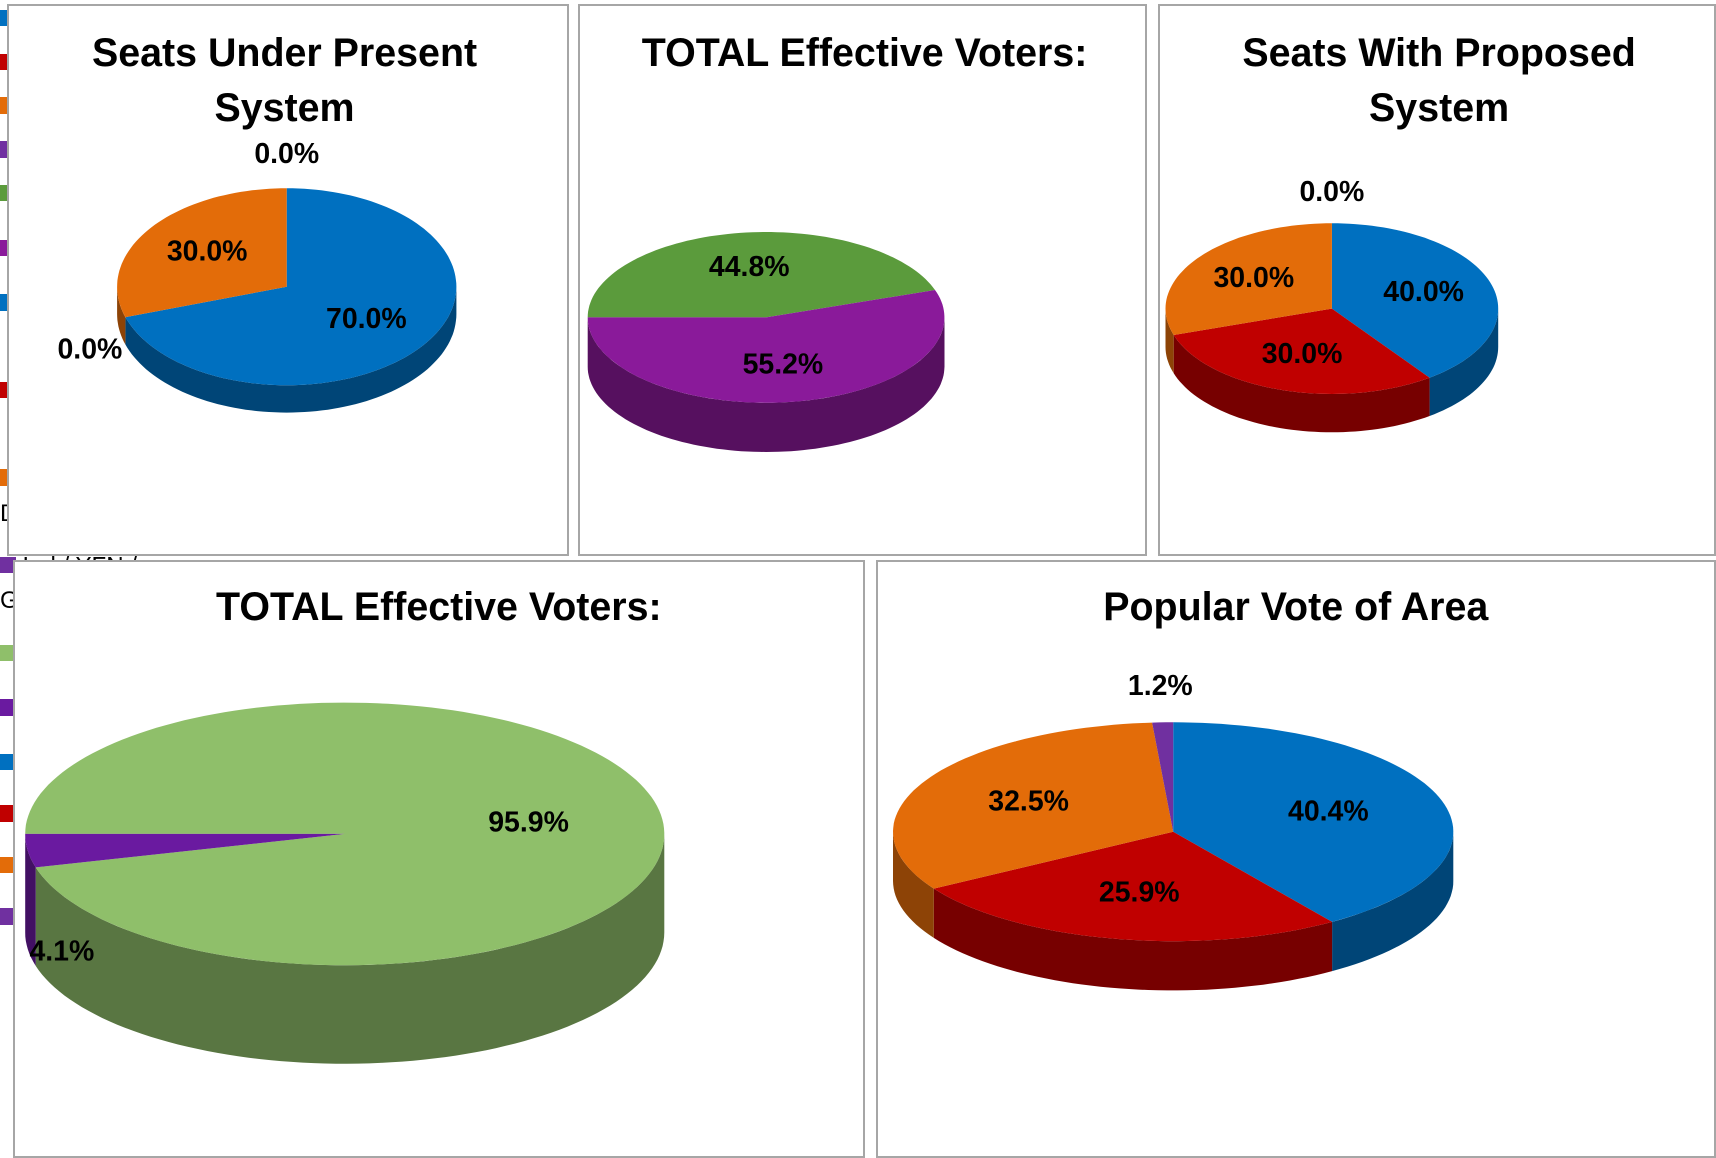 The height and width of the screenshot is (1158, 1716). What do you see at coordinates (783, 365) in the screenshot?
I see `data-label: 55.2%` at bounding box center [783, 365].